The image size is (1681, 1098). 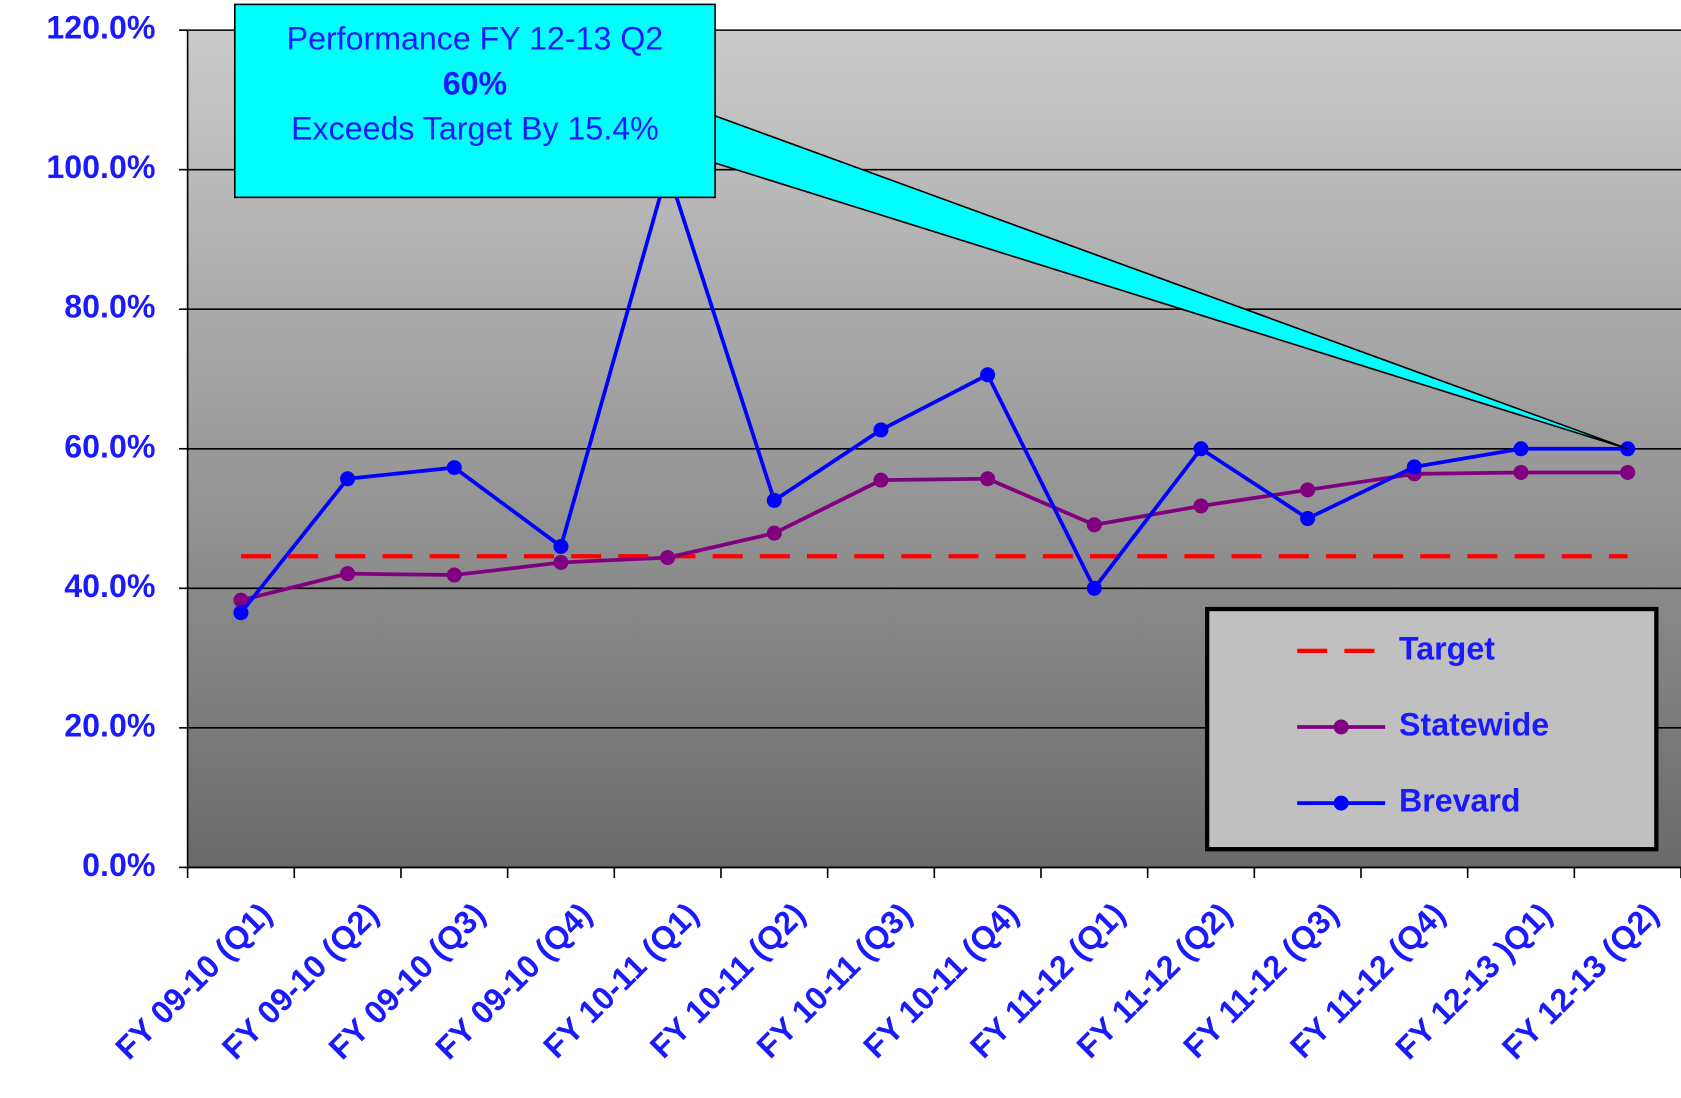 I want to click on y-tick-label: 60.0%, so click(x=109, y=446).